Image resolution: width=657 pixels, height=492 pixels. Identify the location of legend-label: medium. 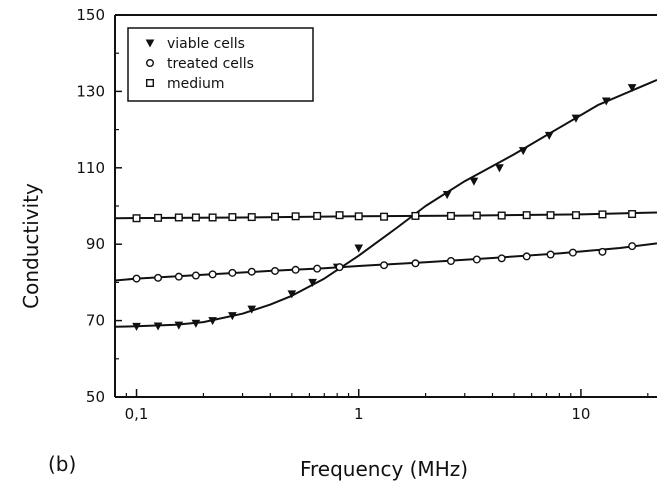
(196, 84).